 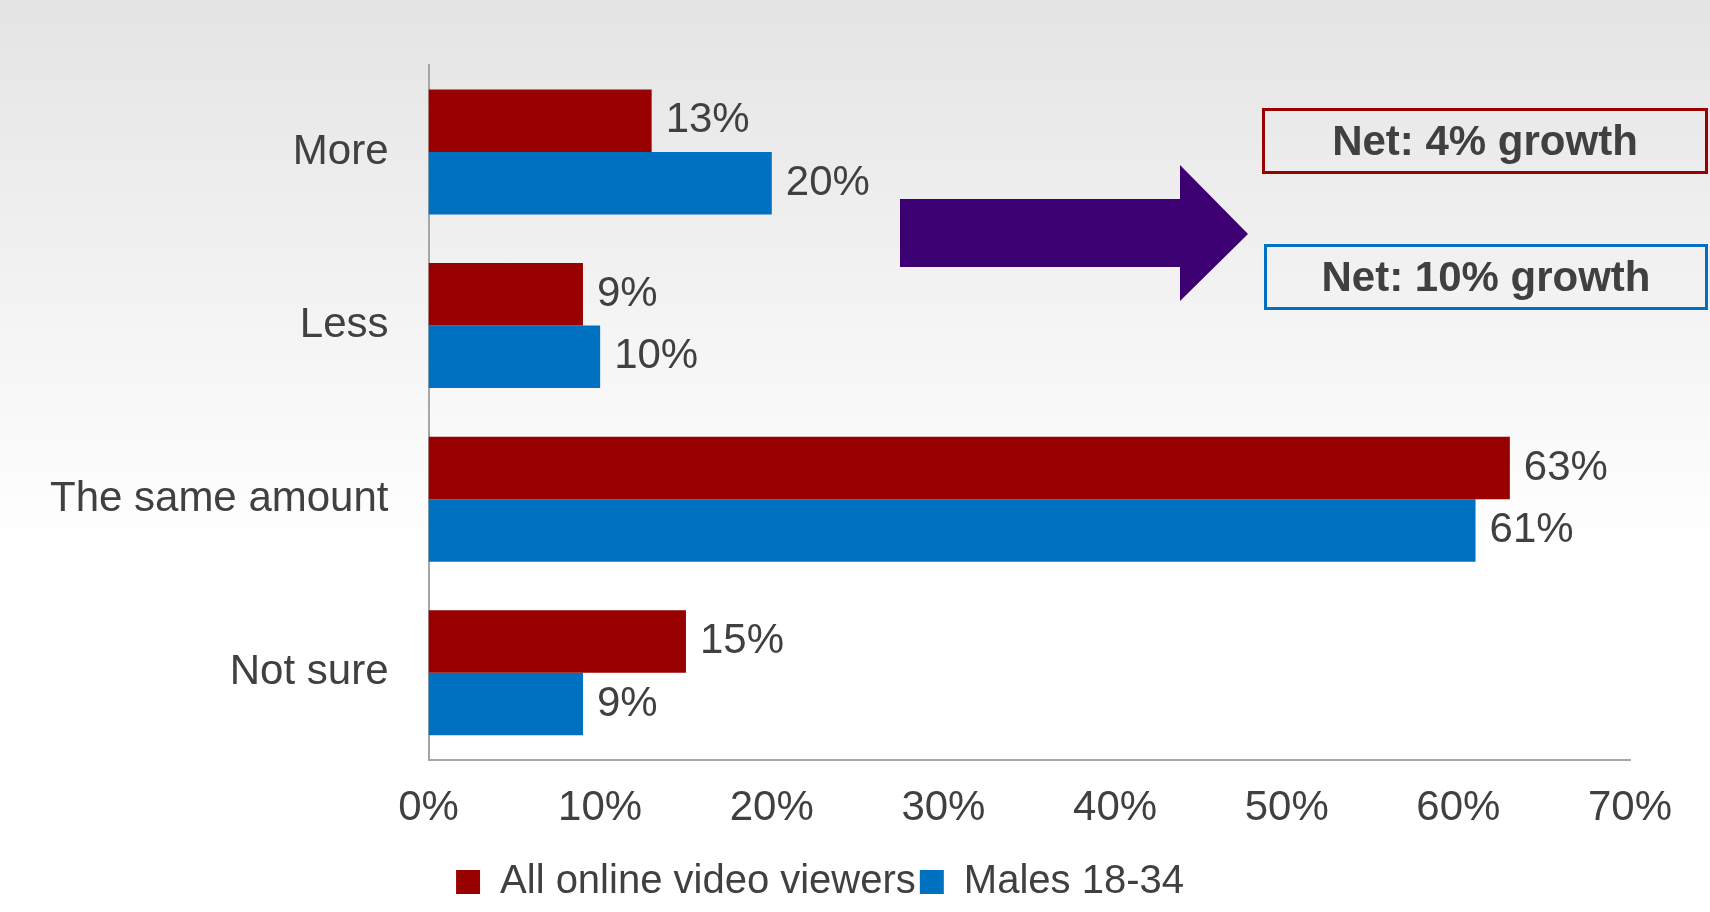 I want to click on data-label: 10%, so click(x=656, y=354).